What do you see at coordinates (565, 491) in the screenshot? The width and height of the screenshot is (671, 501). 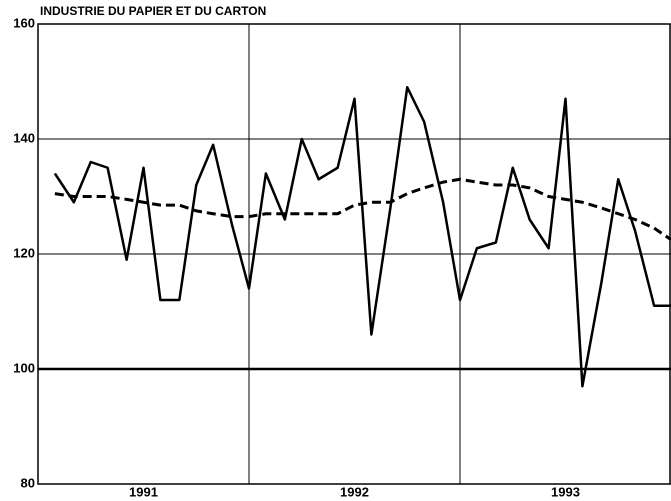 I see `x-tick-label: 1993` at bounding box center [565, 491].